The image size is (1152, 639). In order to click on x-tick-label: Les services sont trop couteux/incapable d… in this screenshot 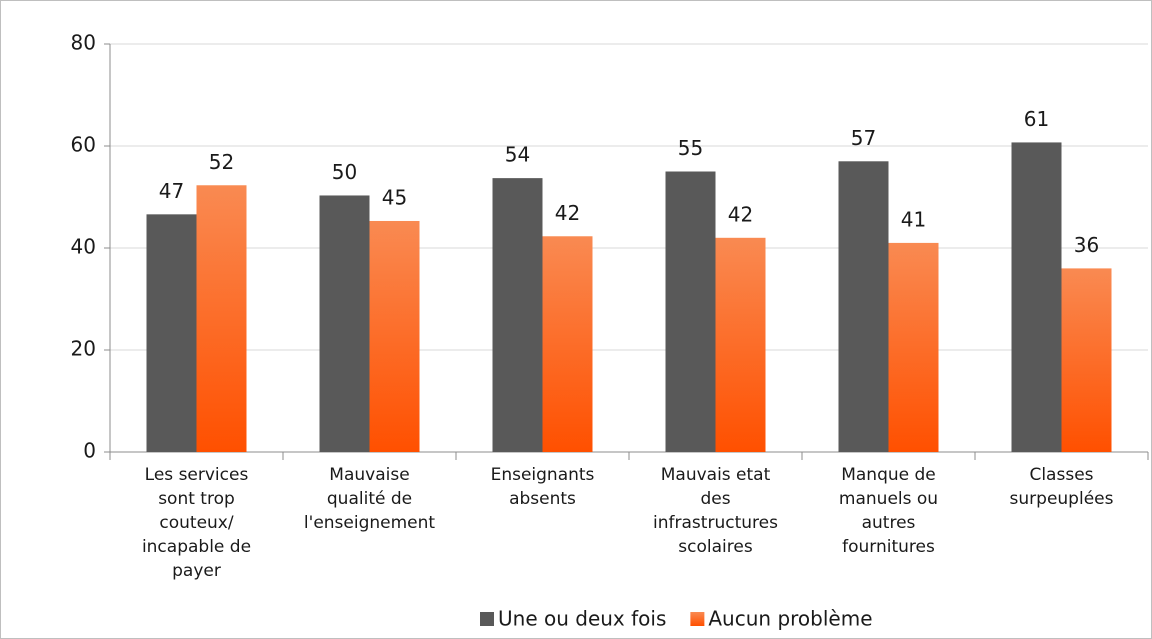, I will do `click(196, 523)`.